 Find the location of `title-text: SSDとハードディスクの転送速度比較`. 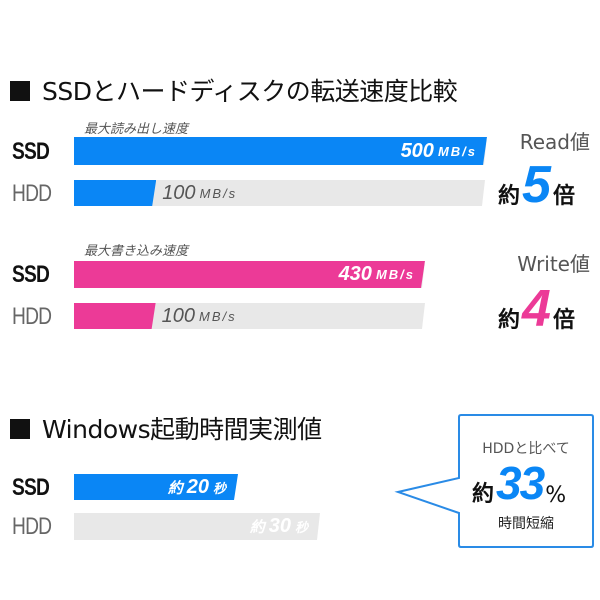

title-text: SSDとハードディスクの転送速度比較 is located at coordinates (250, 91).